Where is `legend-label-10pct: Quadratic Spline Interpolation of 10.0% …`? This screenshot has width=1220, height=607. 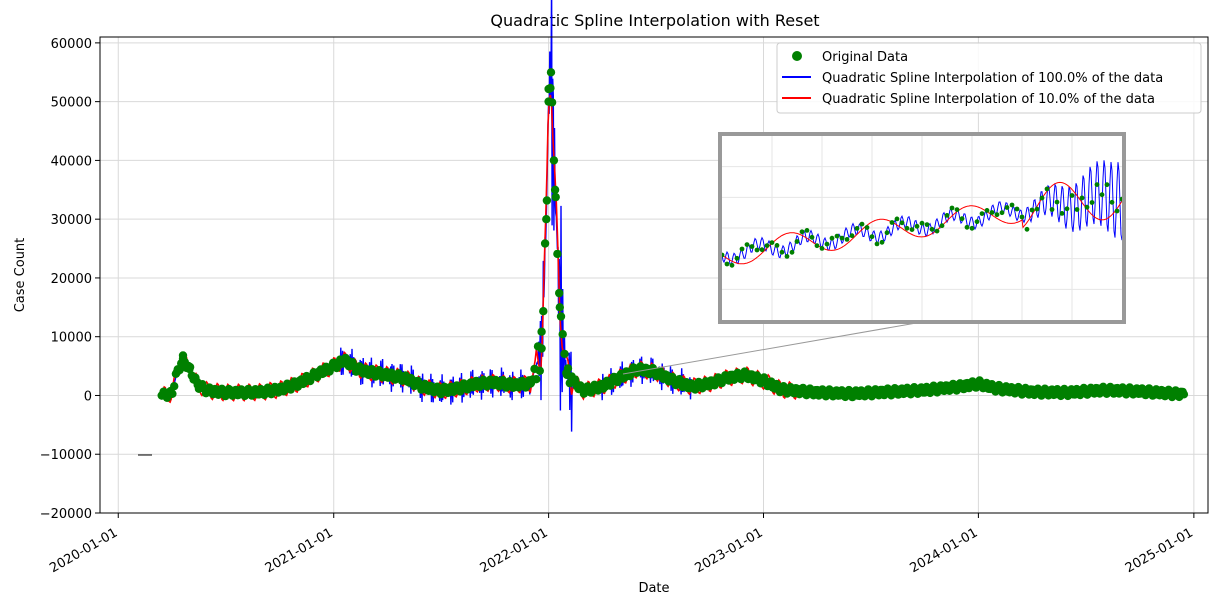
legend-label-10pct: Quadratic Spline Interpolation of 10.0% … is located at coordinates (988, 99).